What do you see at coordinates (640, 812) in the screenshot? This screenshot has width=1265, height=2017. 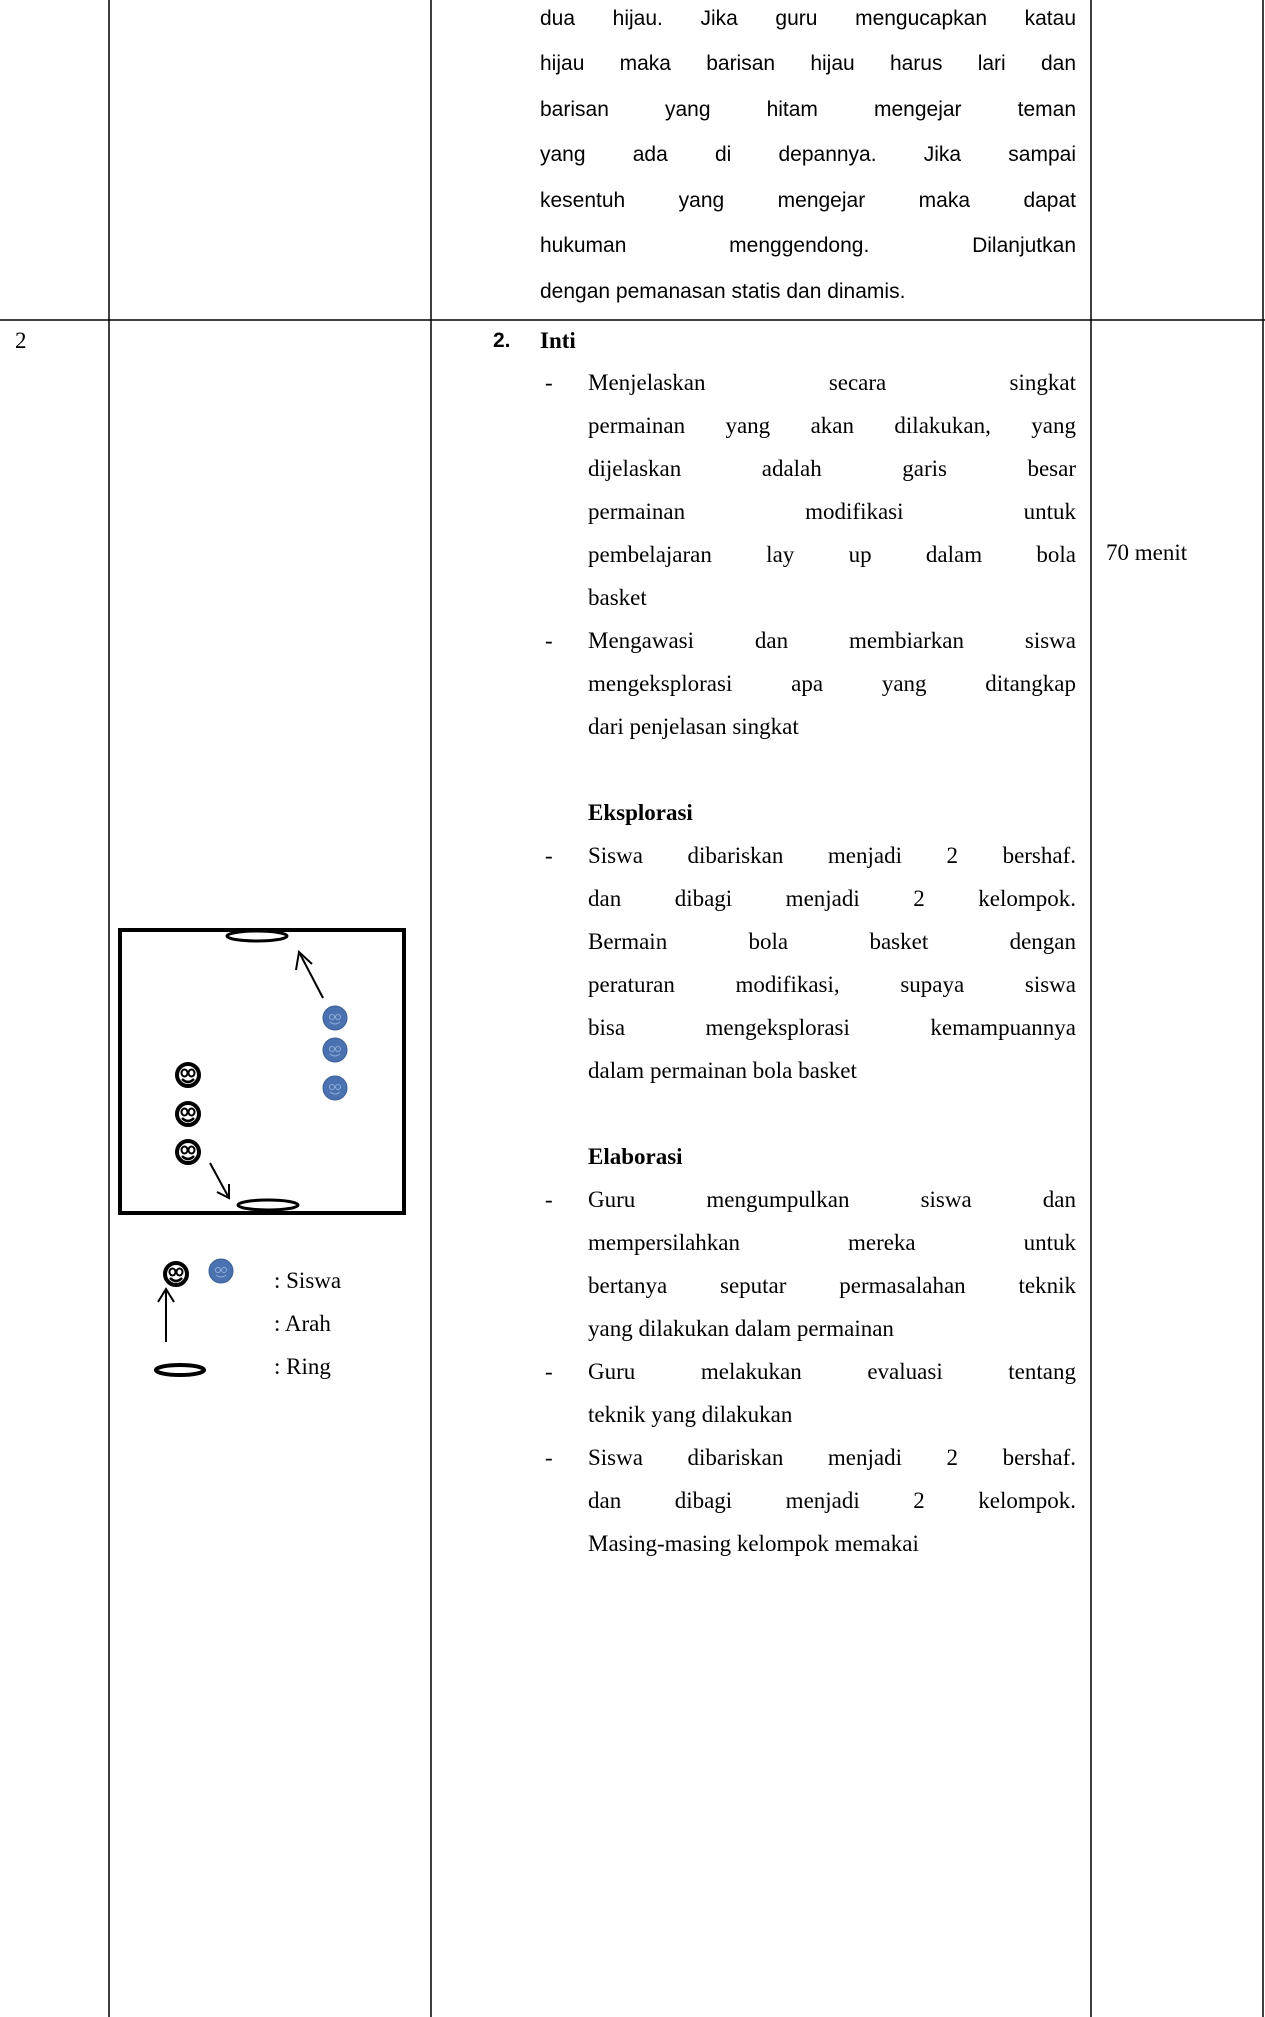 I see `block-title: Eksplorasi` at bounding box center [640, 812].